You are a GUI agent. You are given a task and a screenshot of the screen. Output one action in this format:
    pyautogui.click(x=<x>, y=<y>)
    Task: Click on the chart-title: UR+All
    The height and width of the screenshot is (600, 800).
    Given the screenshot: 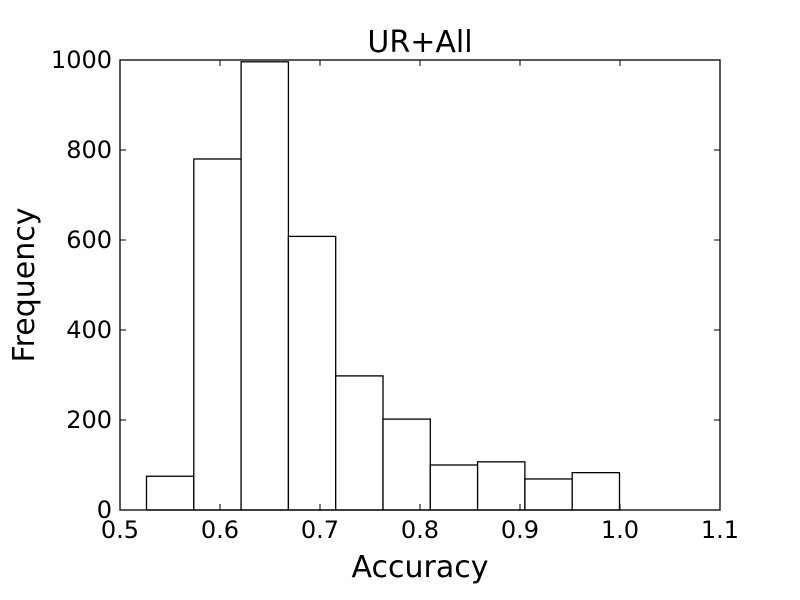 What is the action you would take?
    pyautogui.click(x=419, y=42)
    